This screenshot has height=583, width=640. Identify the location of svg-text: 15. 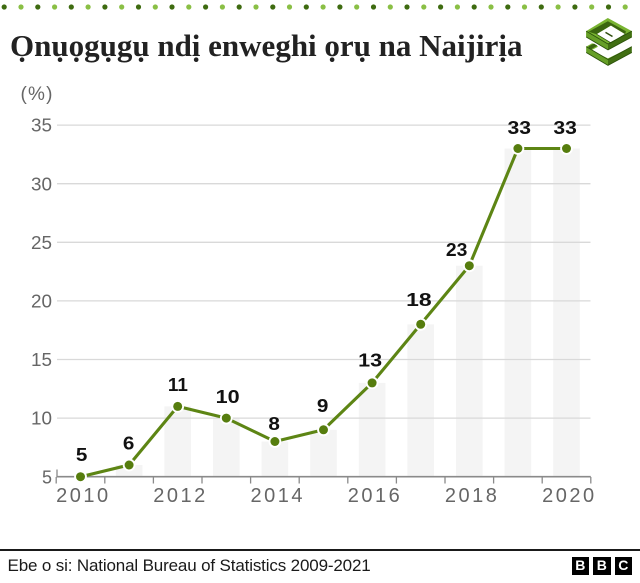
(41, 360).